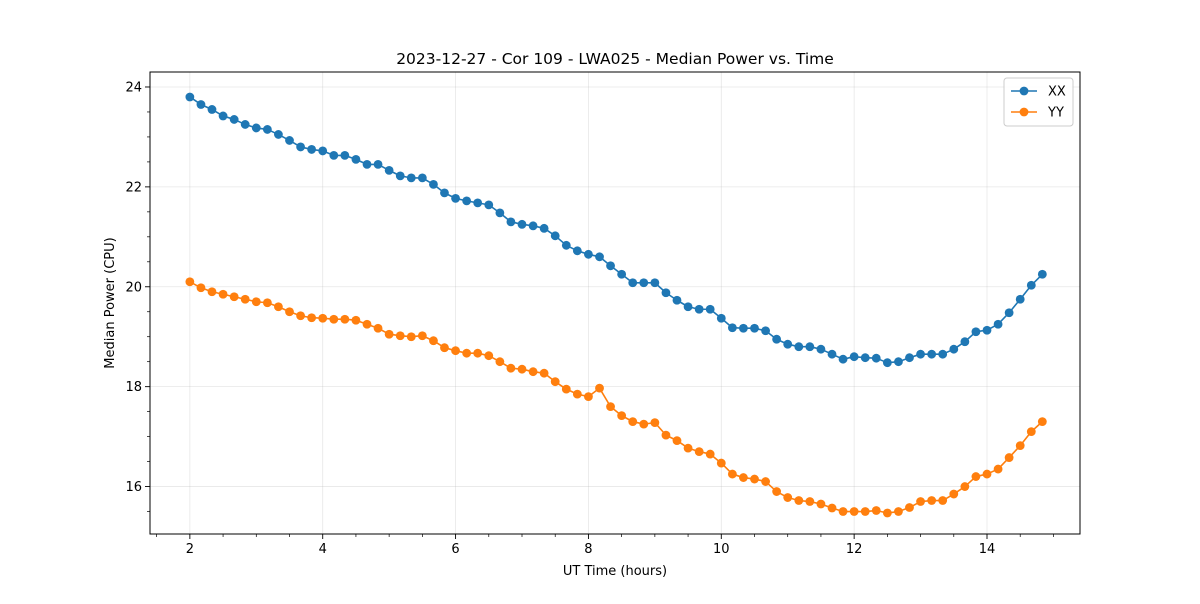  What do you see at coordinates (133, 187) in the screenshot?
I see `y-tick-label: 22` at bounding box center [133, 187].